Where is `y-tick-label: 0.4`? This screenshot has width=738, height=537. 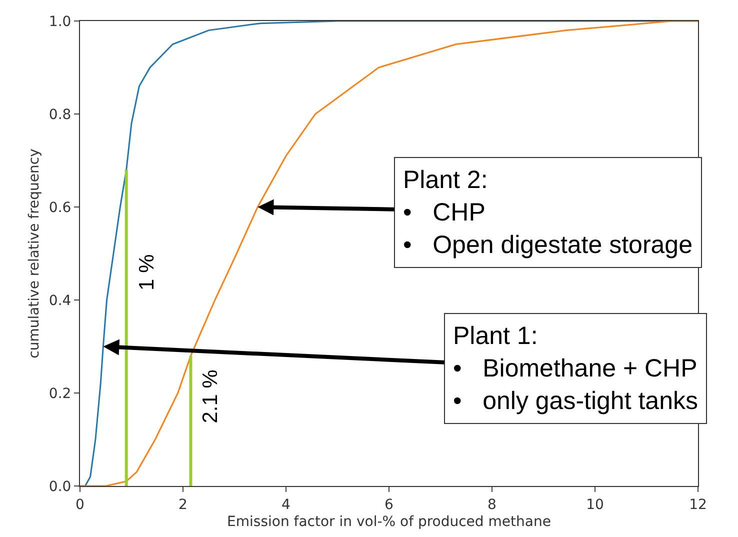
y-tick-label: 0.4 is located at coordinates (60, 300).